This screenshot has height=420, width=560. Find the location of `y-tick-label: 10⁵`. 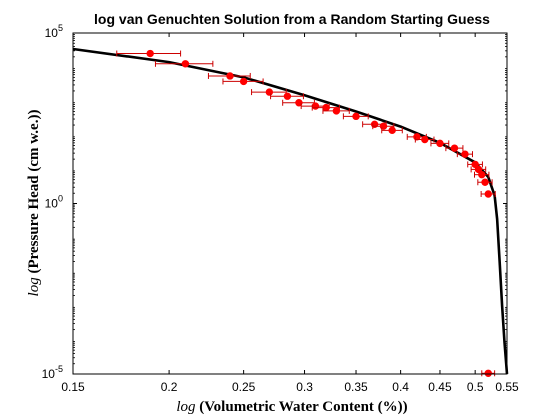

y-tick-label: 10⁵ is located at coordinates (54, 31).